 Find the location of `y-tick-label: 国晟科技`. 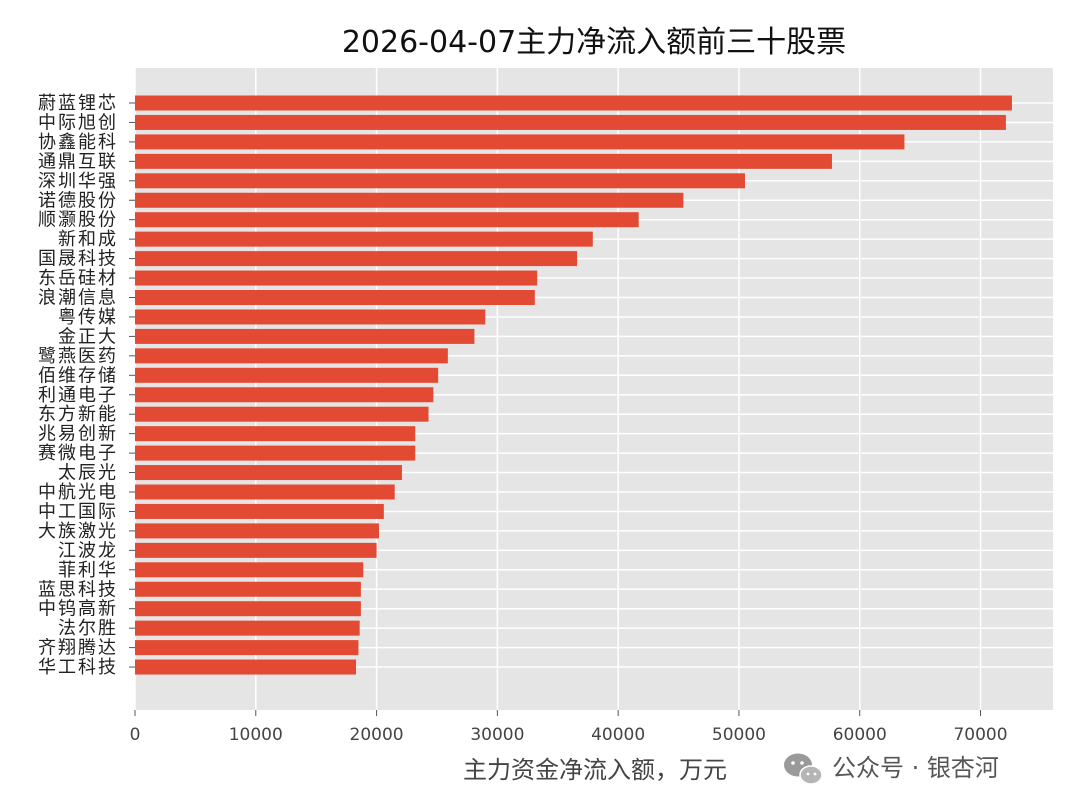

y-tick-label: 国晟科技 is located at coordinates (78, 259).